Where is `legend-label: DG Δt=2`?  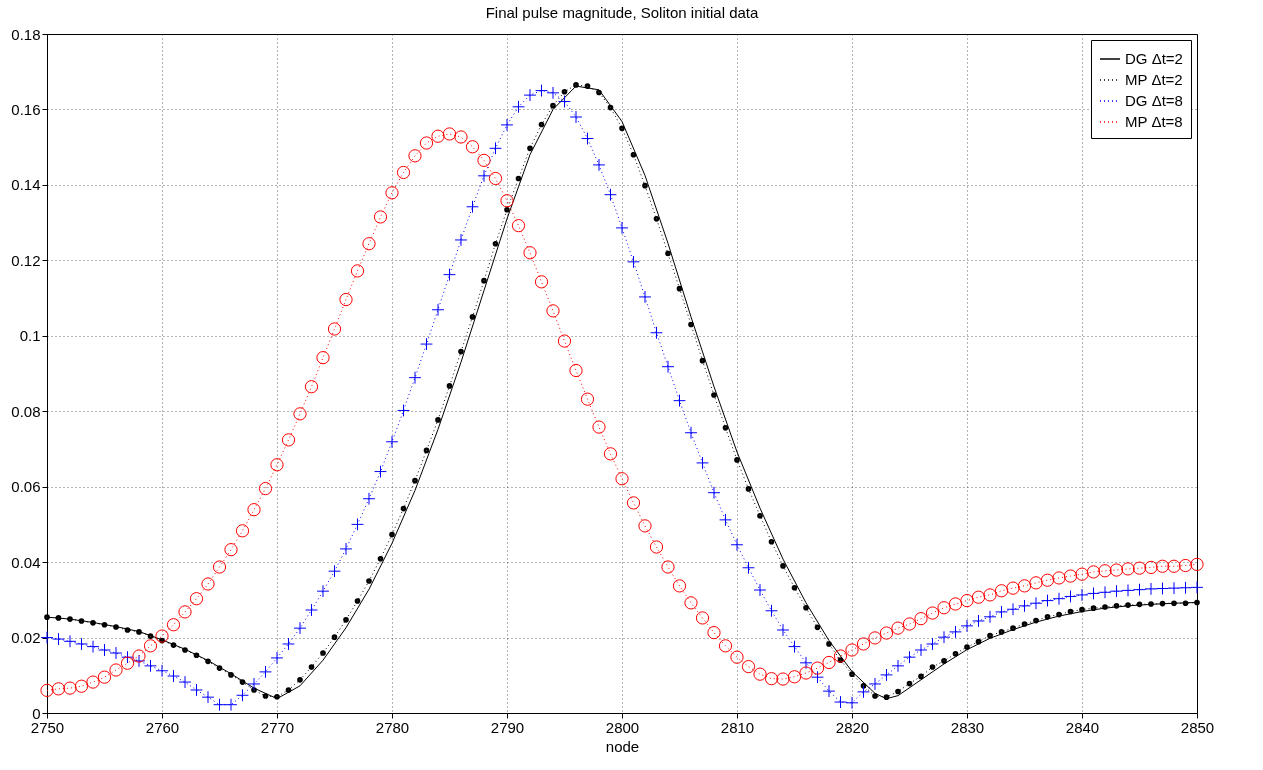 legend-label: DG Δt=2 is located at coordinates (1154, 58).